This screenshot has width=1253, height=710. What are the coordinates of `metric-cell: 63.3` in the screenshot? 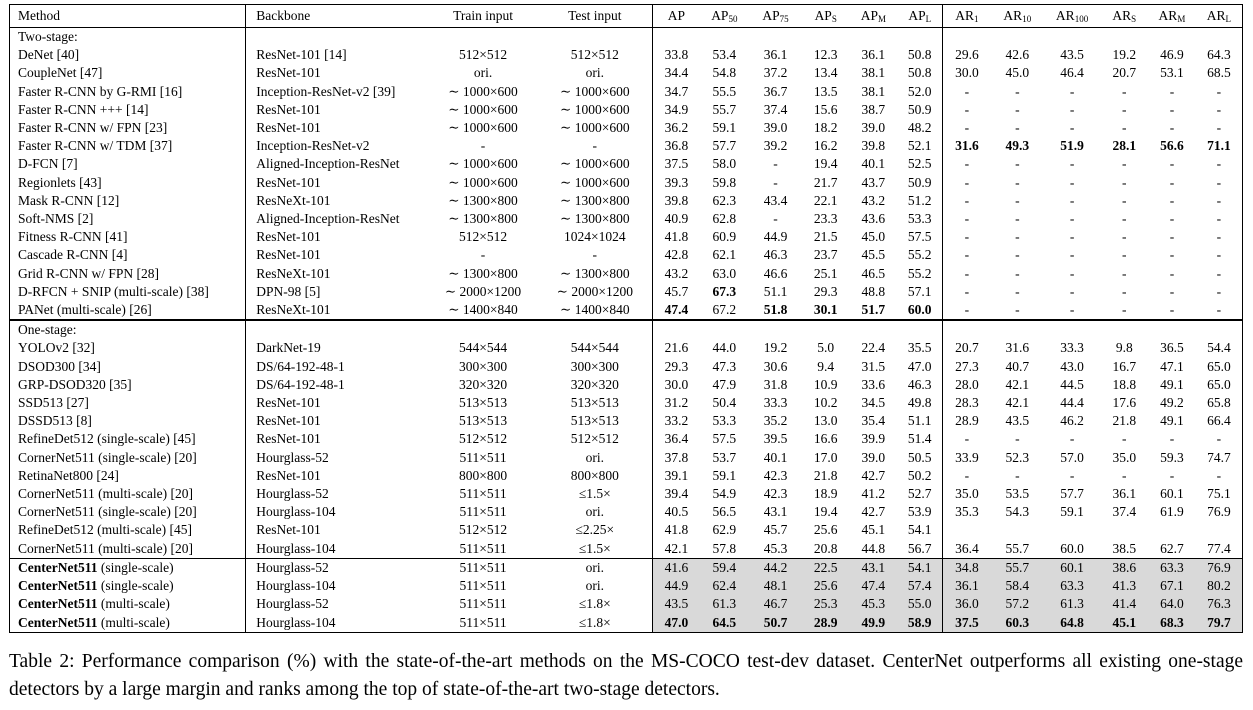 It's located at (1172, 567).